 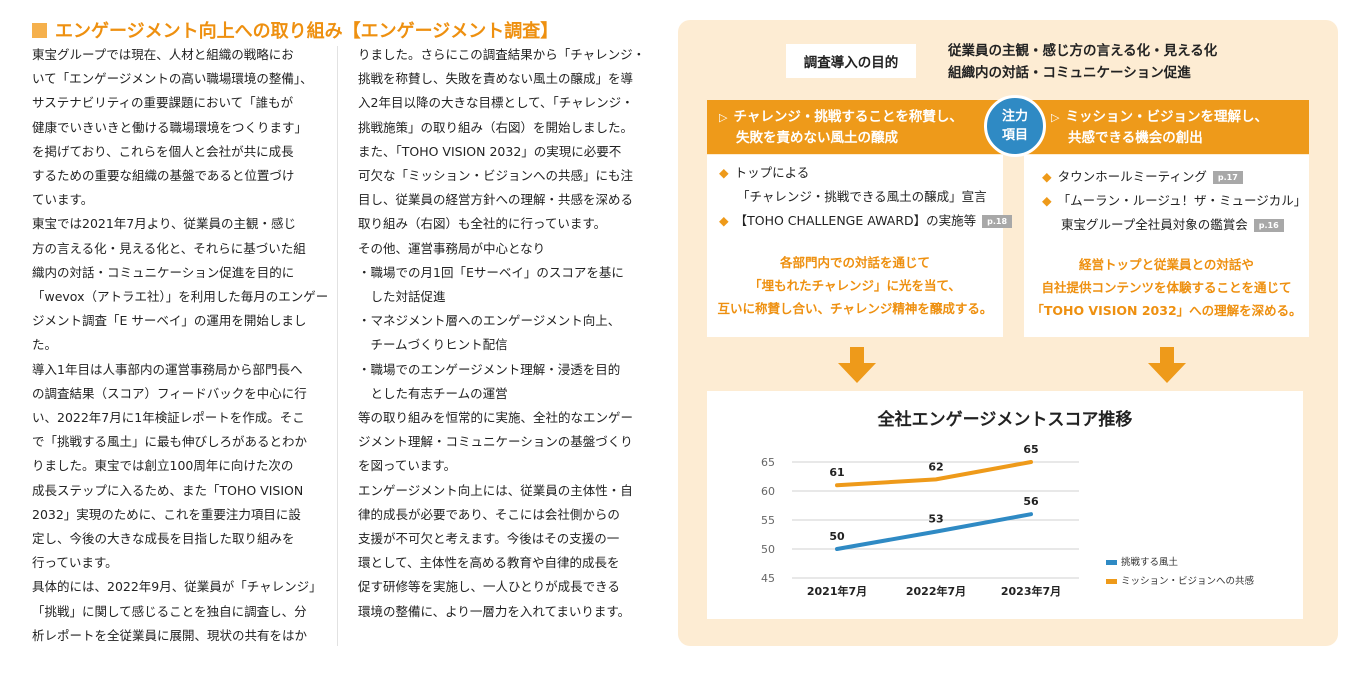 I want to click on body-line: また、「TOHO VISION 2032」の実現に必要不, so click(x=490, y=151).